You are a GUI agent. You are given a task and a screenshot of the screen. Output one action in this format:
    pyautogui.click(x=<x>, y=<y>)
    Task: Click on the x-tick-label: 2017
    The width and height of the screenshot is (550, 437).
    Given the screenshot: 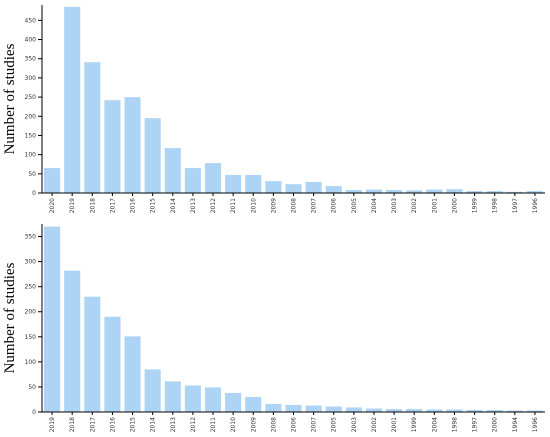 What is the action you would take?
    pyautogui.click(x=112, y=205)
    